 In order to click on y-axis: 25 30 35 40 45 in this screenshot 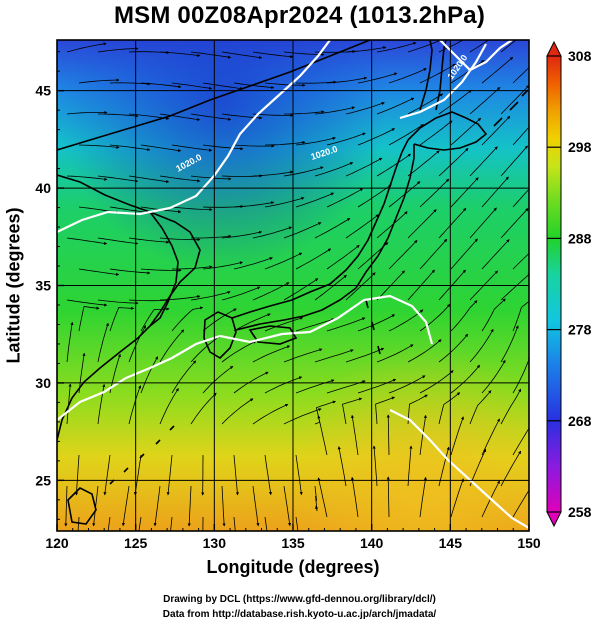, I will do `click(49, 285)`.